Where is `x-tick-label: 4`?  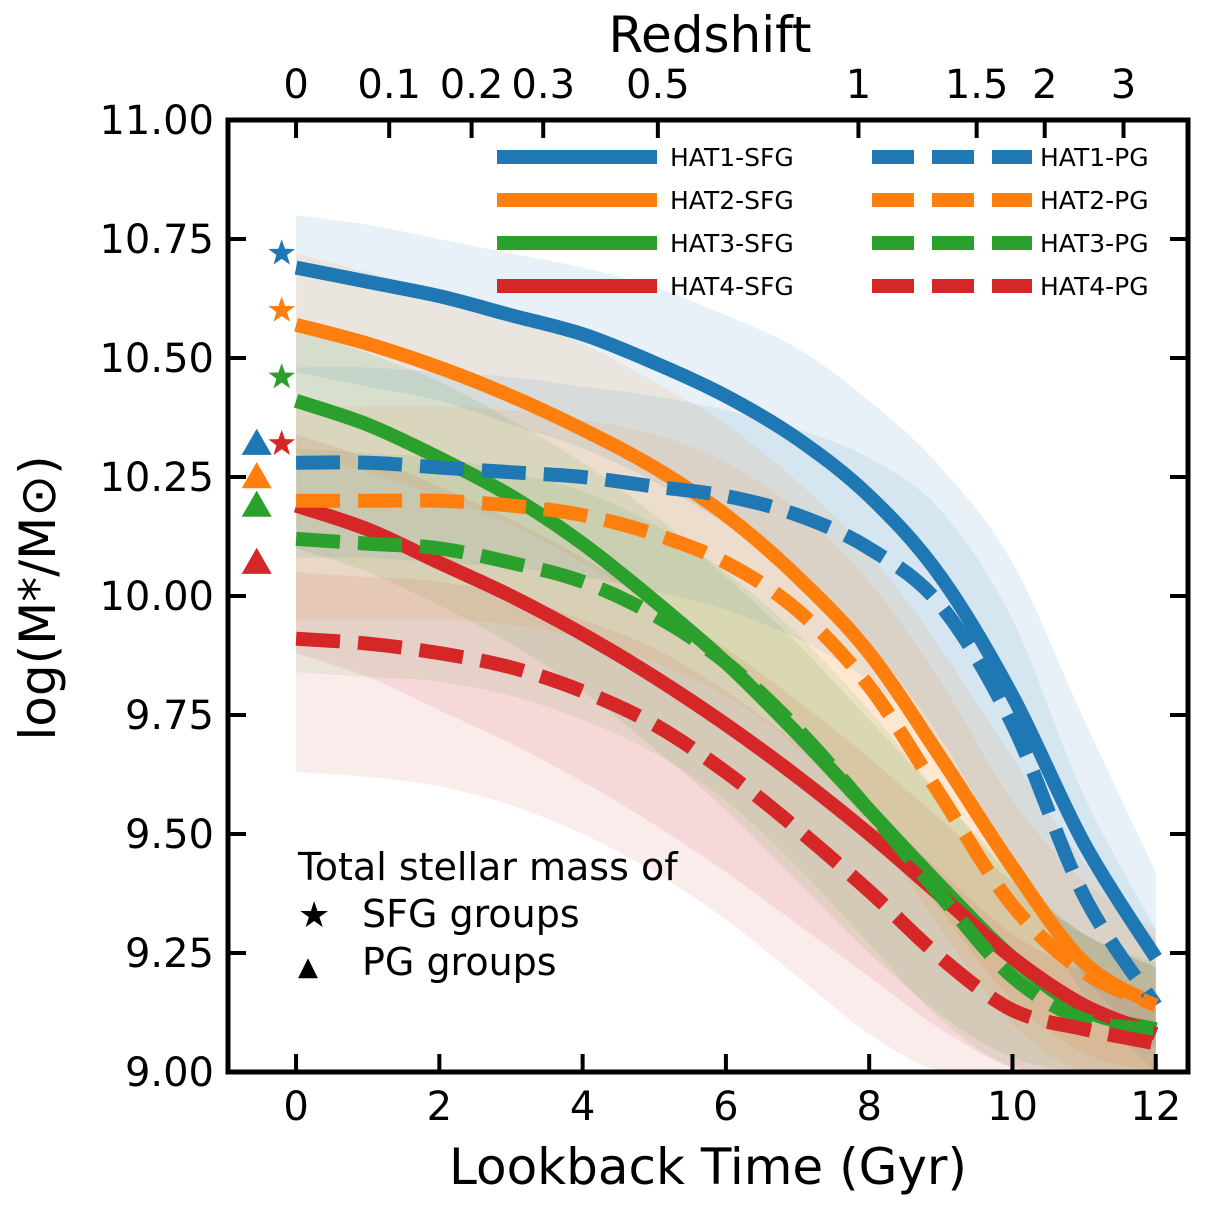 x-tick-label: 4 is located at coordinates (582, 1107).